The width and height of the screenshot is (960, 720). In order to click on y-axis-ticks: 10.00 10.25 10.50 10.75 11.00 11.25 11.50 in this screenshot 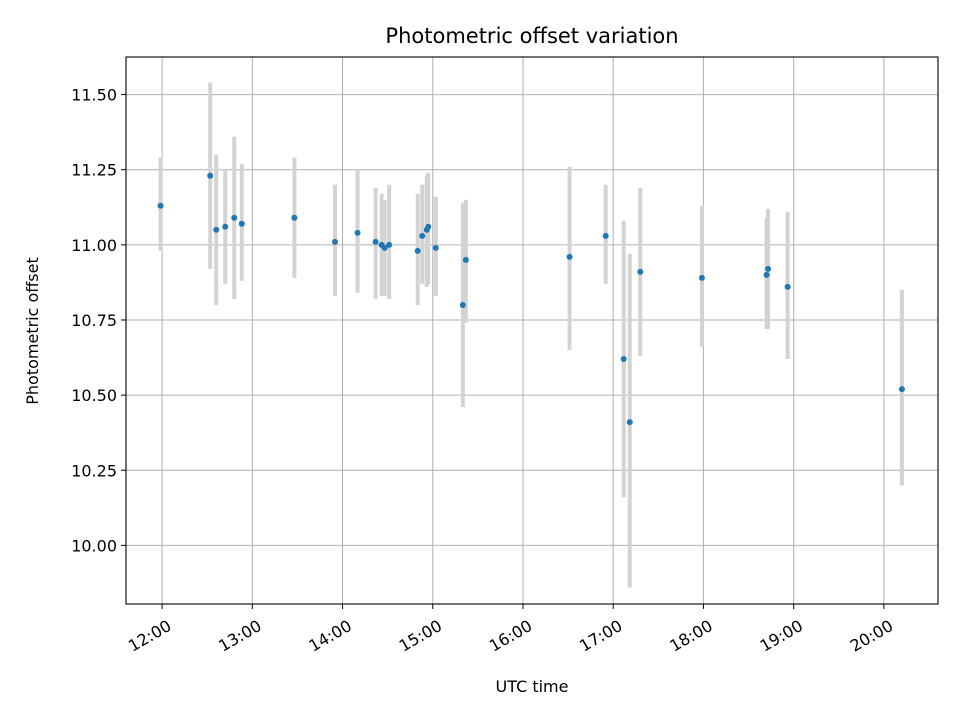, I will do `click(98, 320)`.